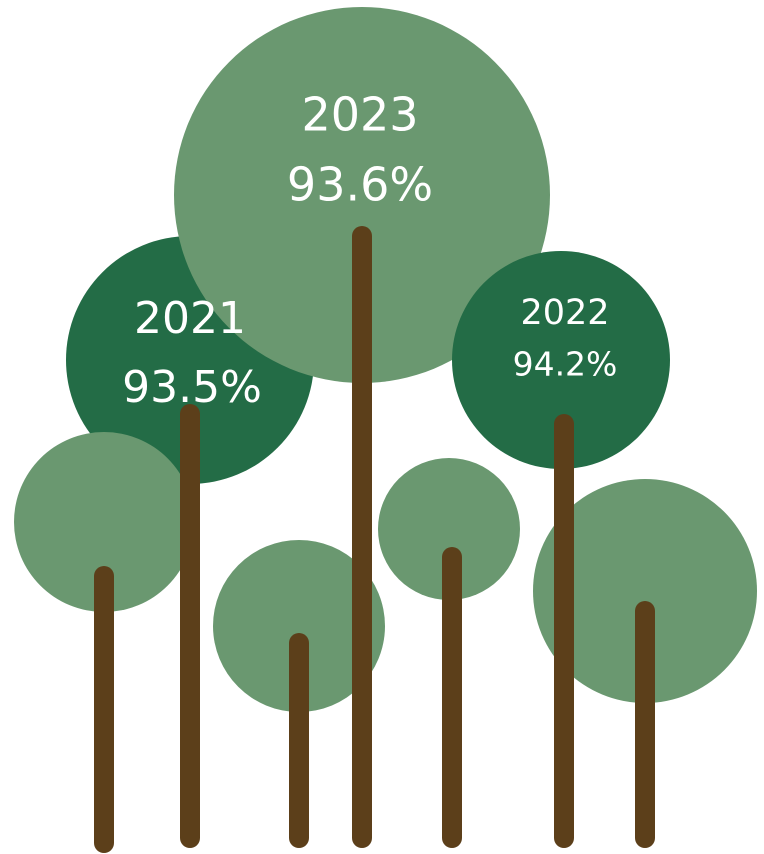 This screenshot has width=764, height=854. Describe the element at coordinates (190, 318) in the screenshot. I see `year-label: 2021` at that location.